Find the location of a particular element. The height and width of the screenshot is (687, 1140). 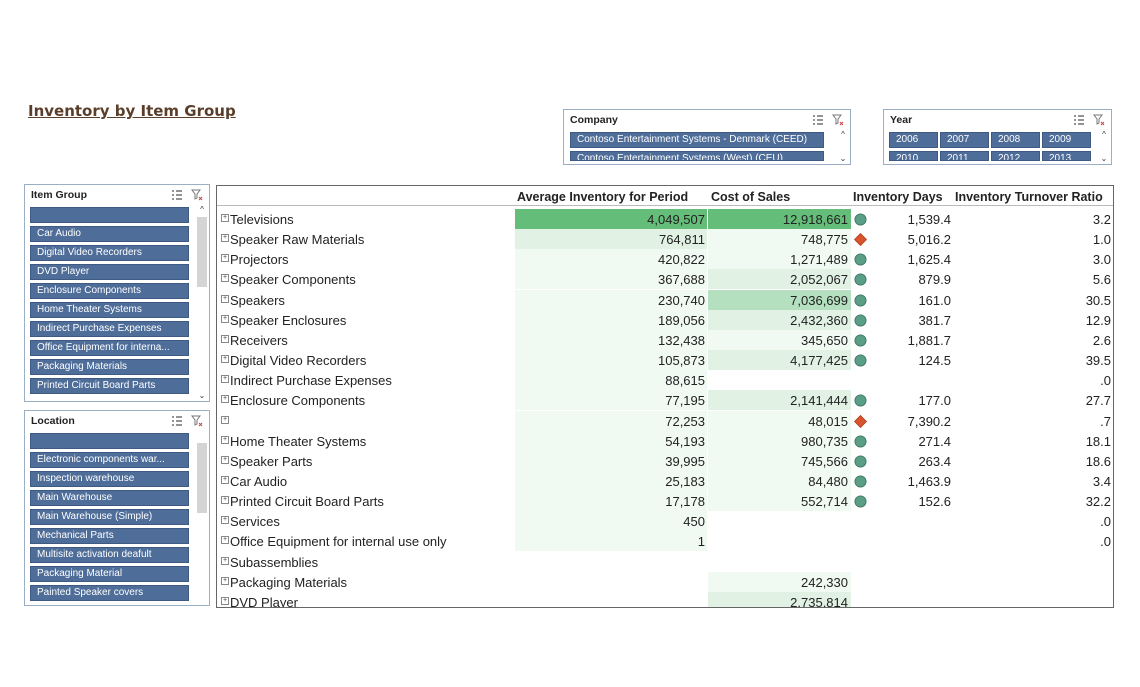

table-row: + Subassemblies is located at coordinates (665, 562).